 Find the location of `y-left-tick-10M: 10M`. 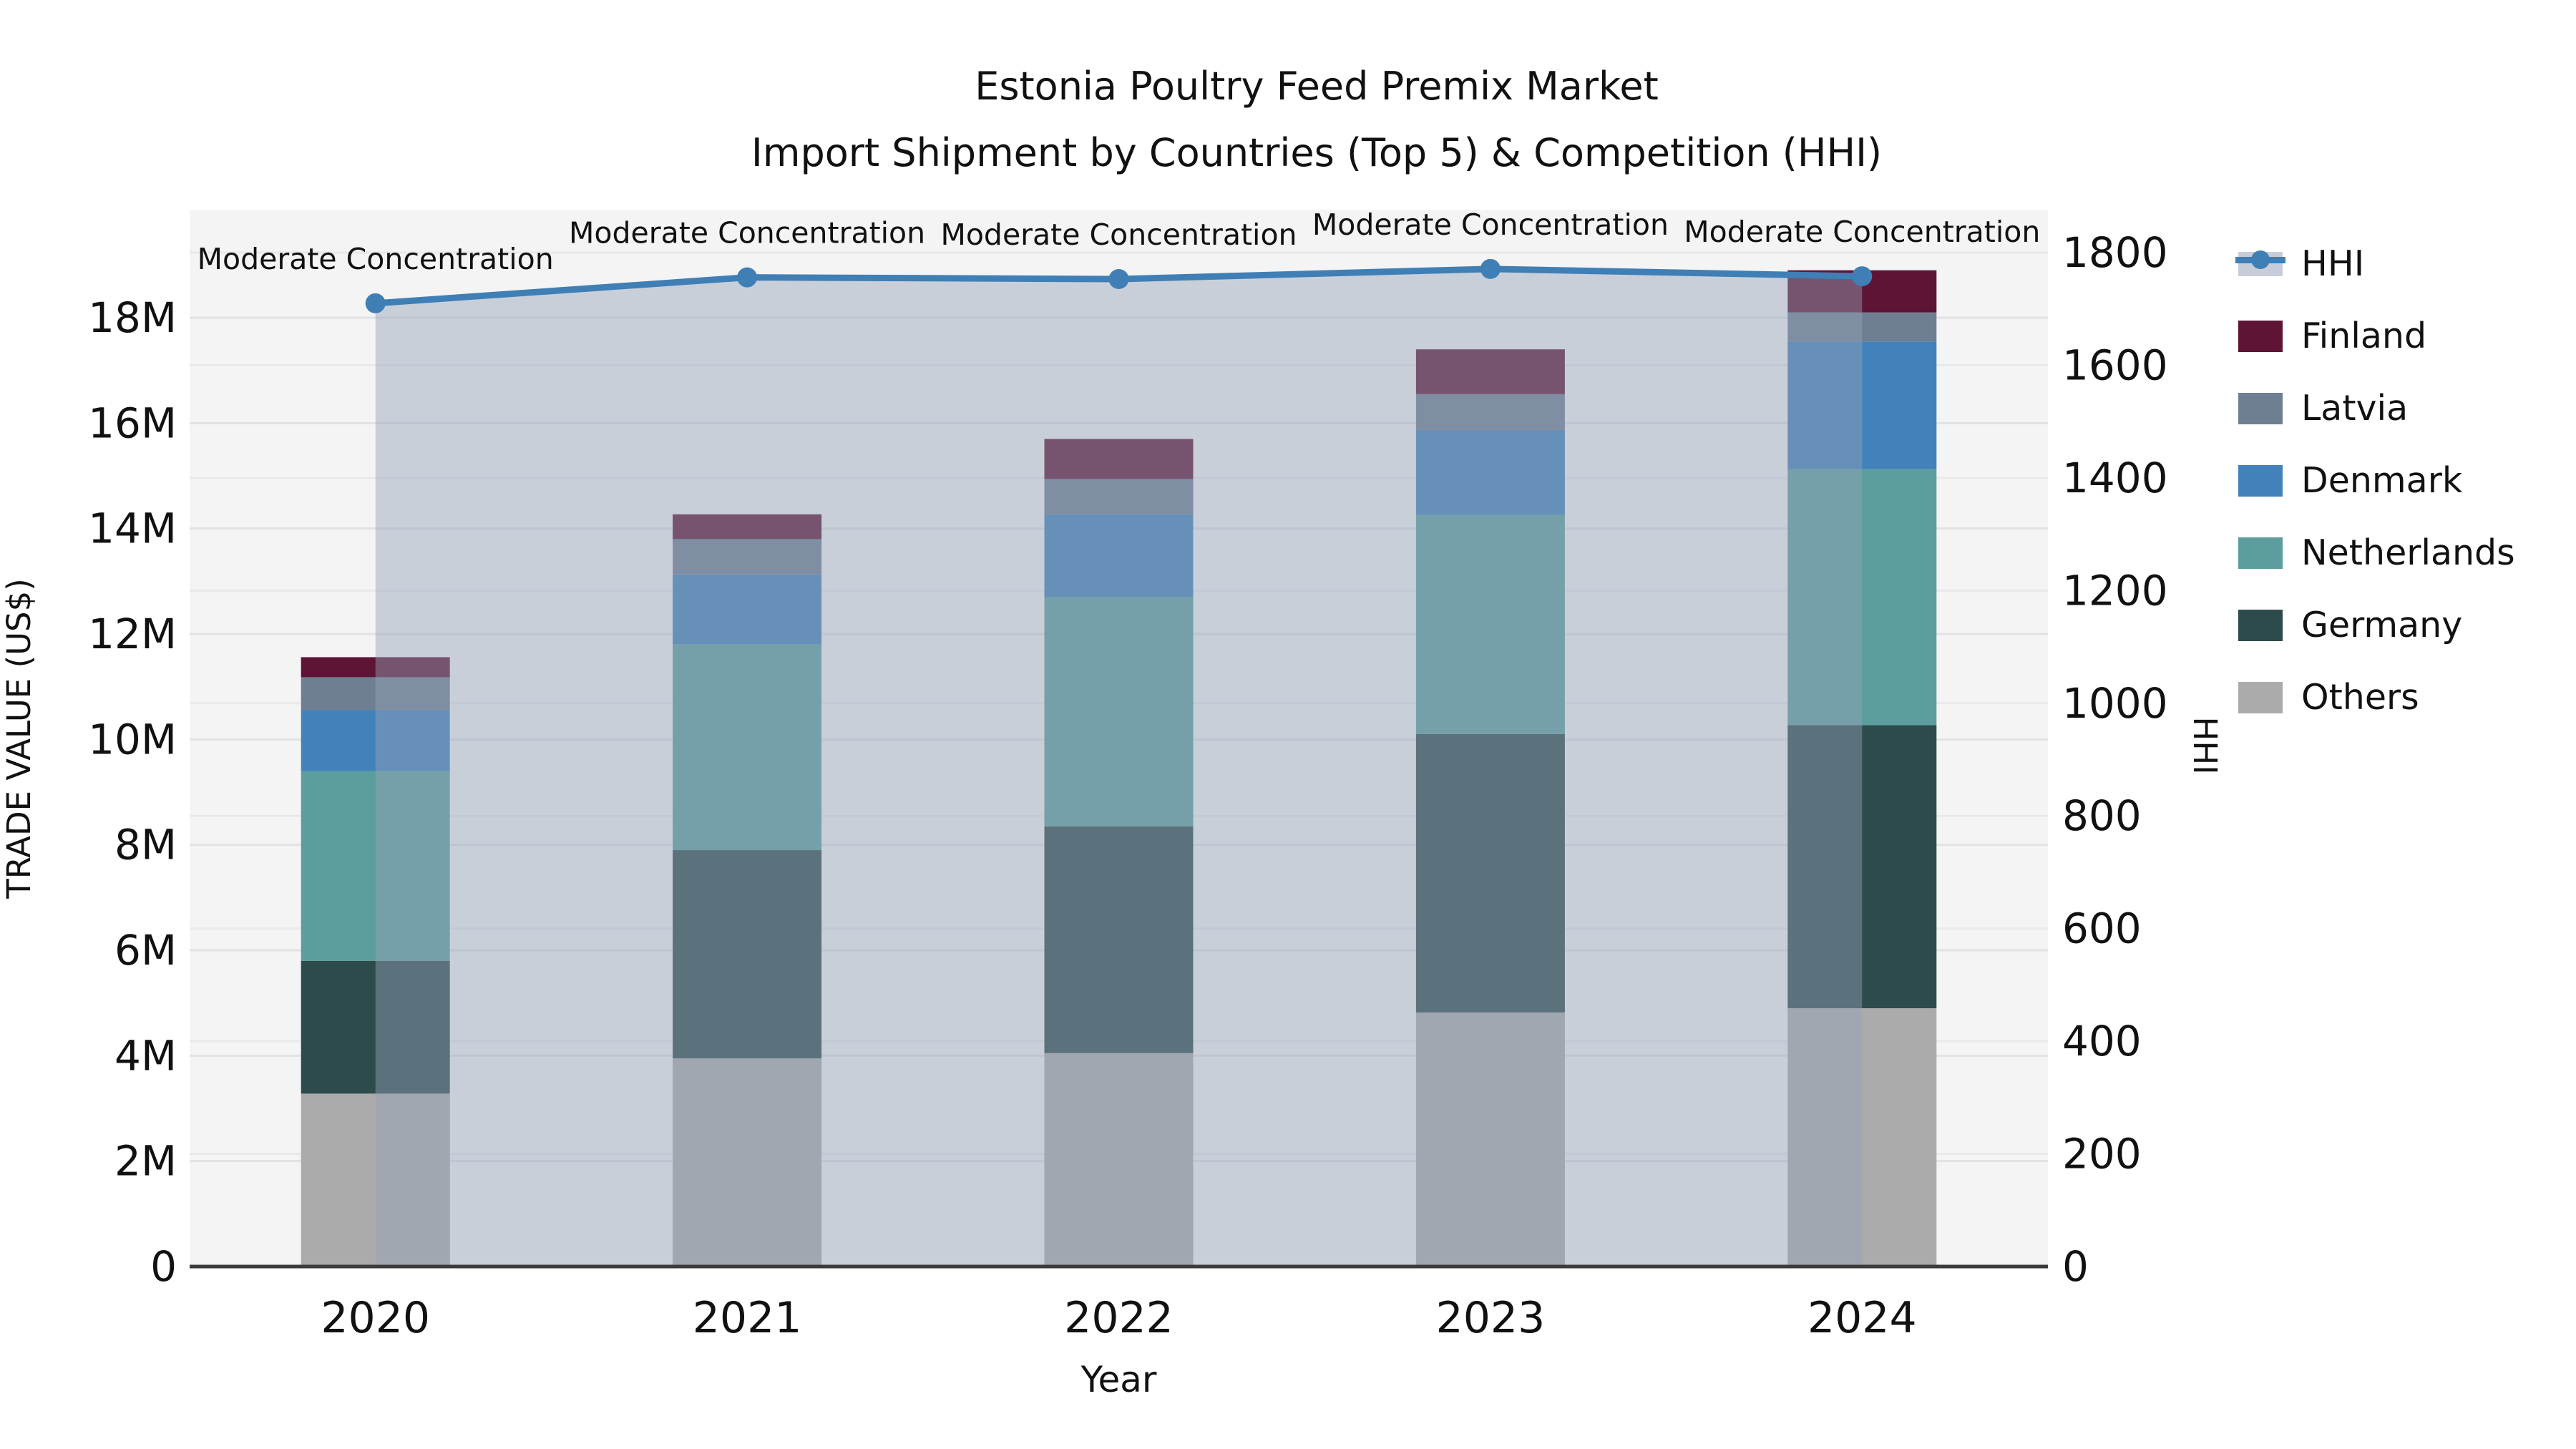

y-left-tick-10M: 10M is located at coordinates (132, 739).